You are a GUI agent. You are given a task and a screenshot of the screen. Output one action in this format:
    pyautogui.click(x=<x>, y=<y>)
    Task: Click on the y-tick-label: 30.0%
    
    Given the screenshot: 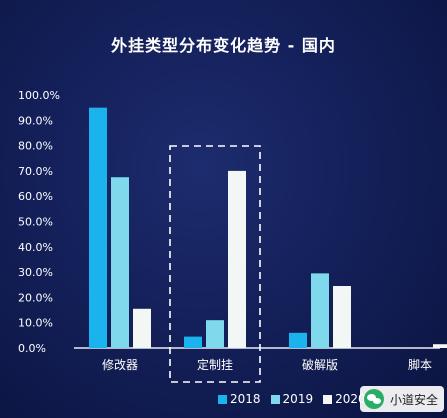 What is the action you would take?
    pyautogui.click(x=35, y=272)
    